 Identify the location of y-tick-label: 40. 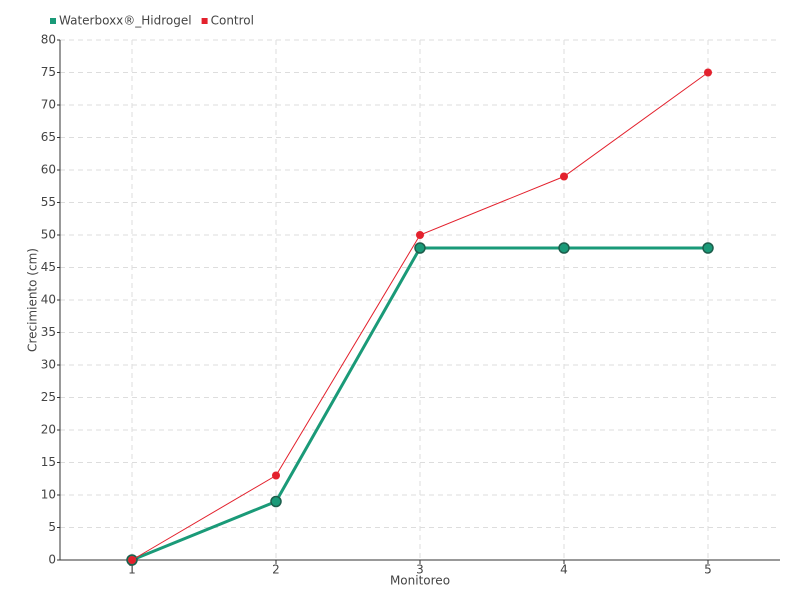
(48, 300).